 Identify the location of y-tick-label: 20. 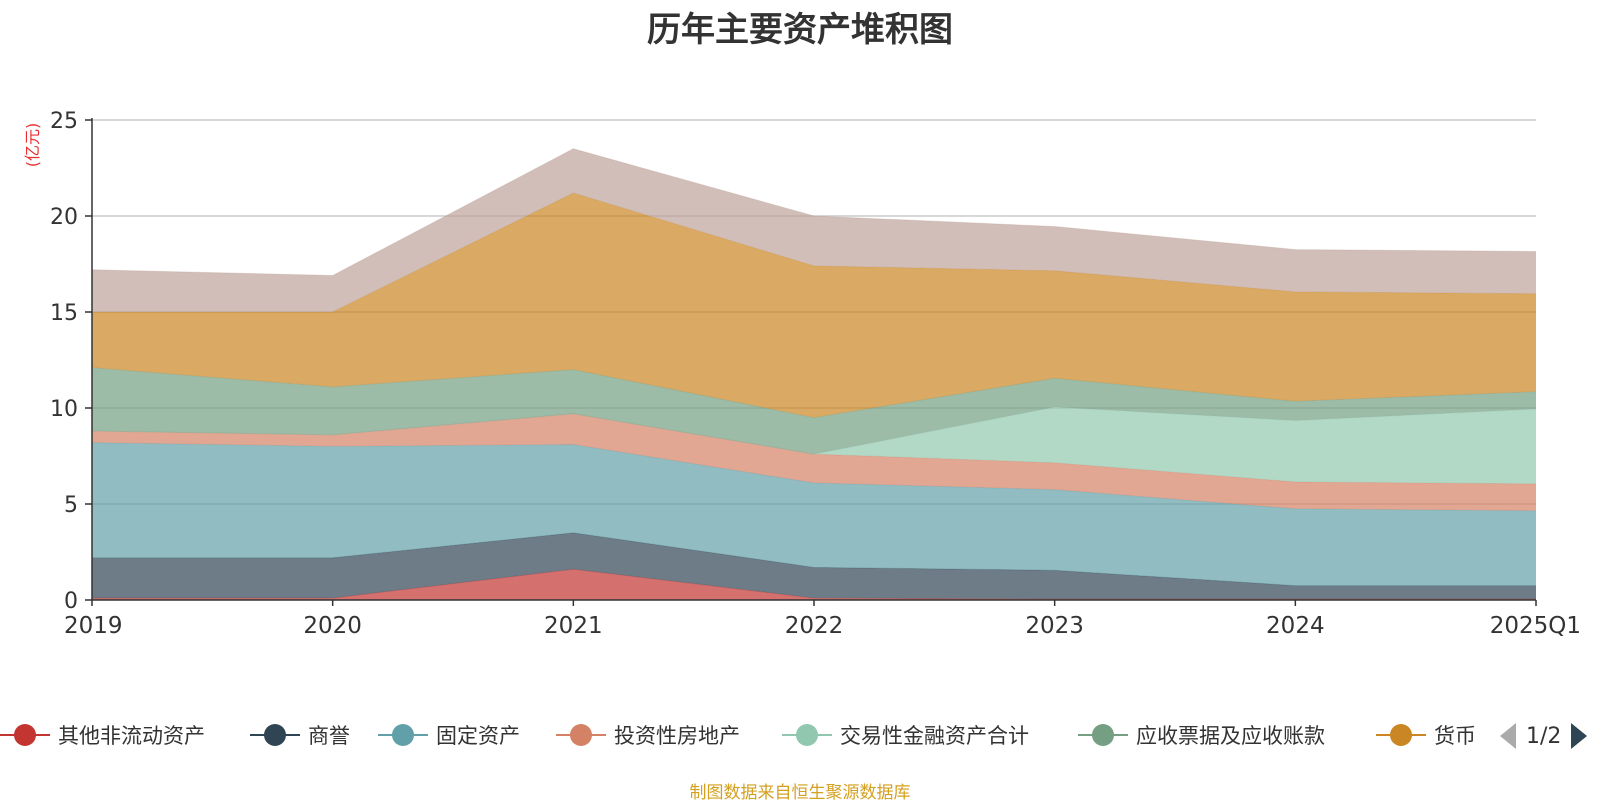
(64, 217).